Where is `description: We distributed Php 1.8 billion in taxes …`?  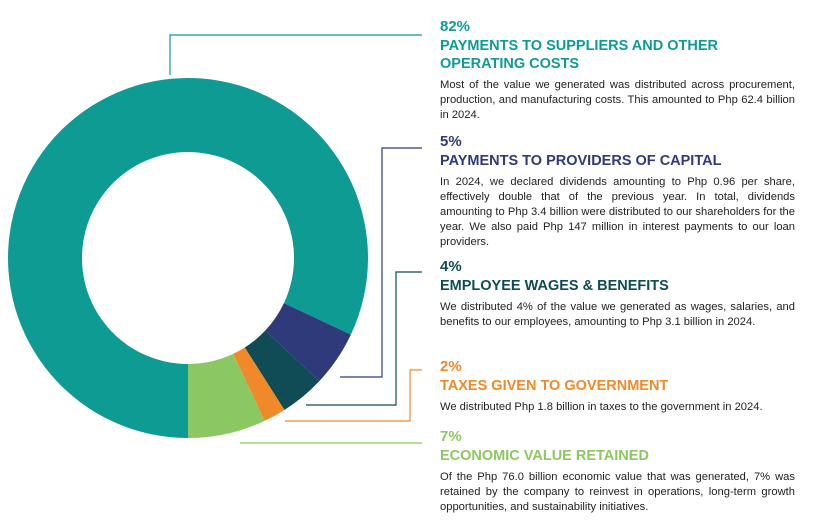
description: We distributed Php 1.8 billion in taxes … is located at coordinates (601, 407).